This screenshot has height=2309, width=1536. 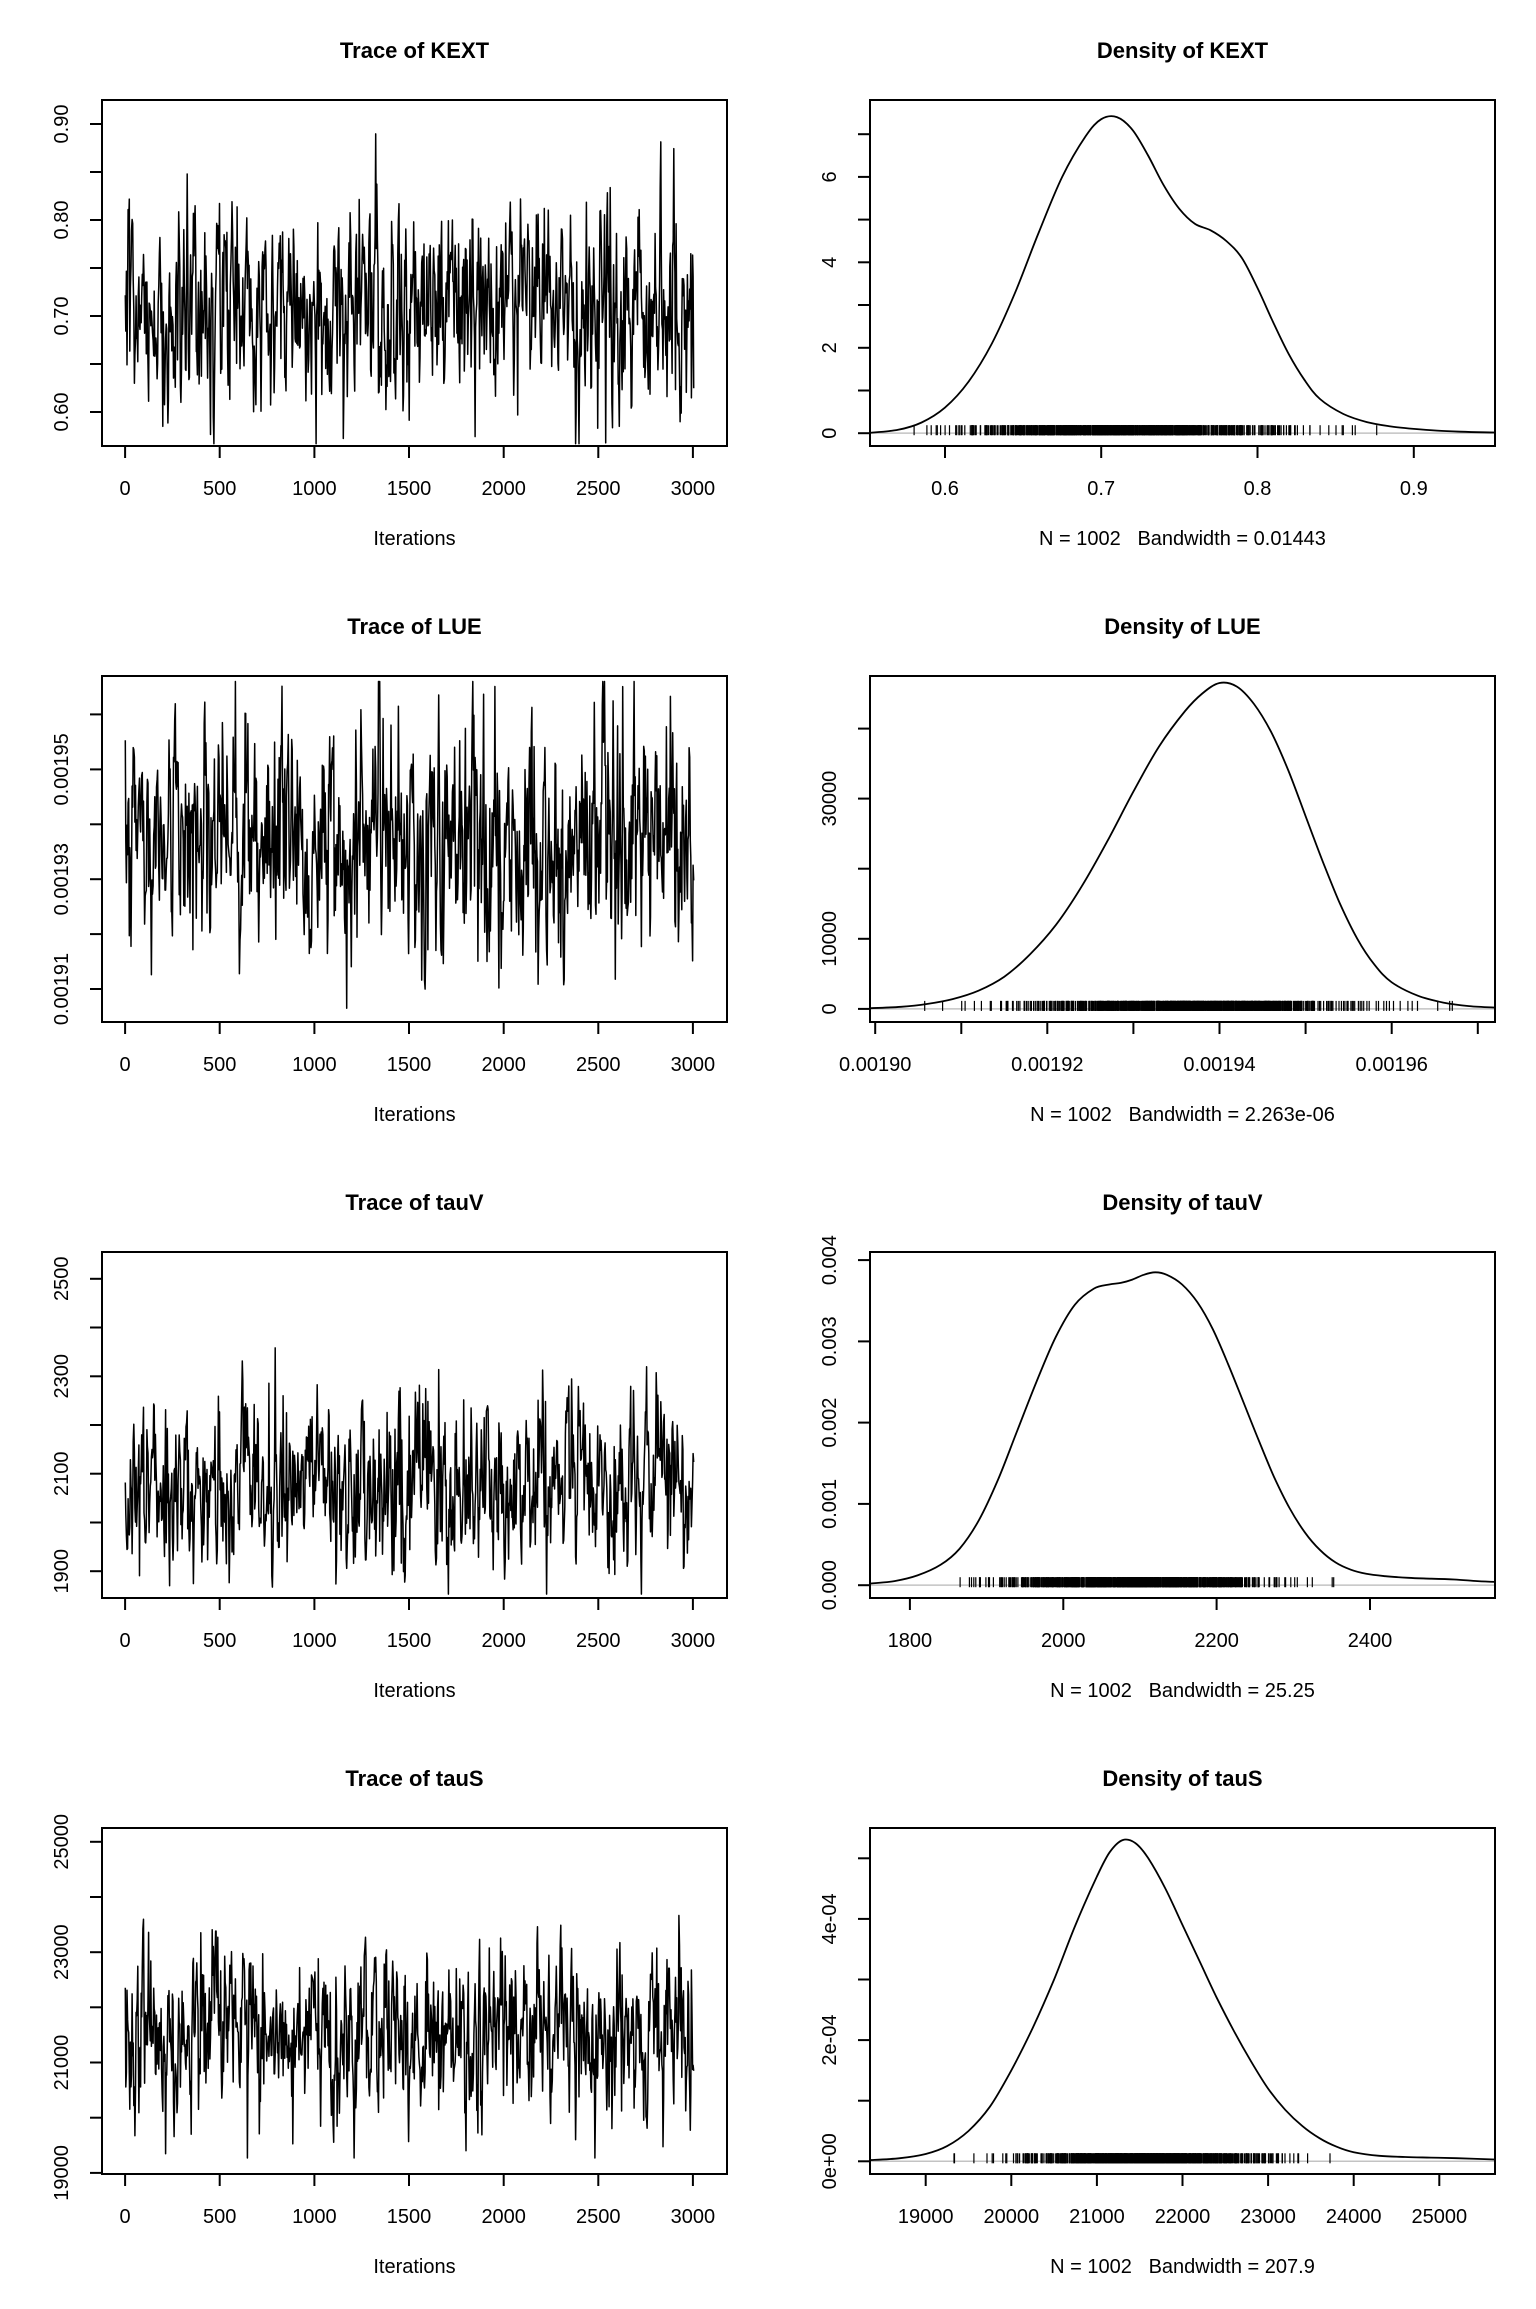 I want to click on density-subtitle: N = 1002 Bandwidth = 207.9, so click(x=1182, y=2267).